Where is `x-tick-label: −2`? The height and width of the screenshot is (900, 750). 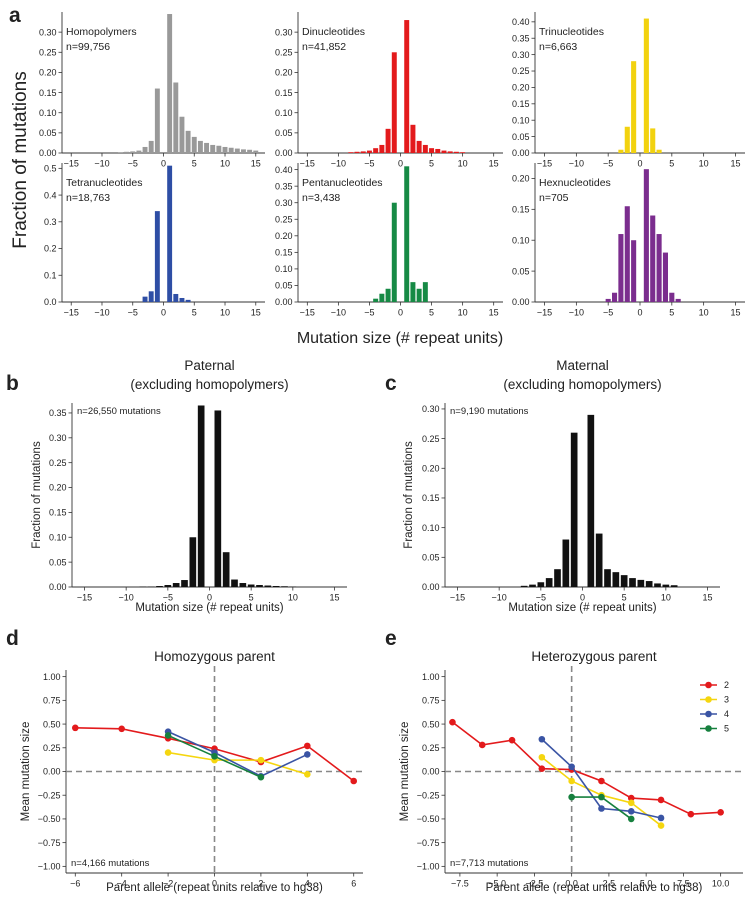 x-tick-label: −2 is located at coordinates (168, 884).